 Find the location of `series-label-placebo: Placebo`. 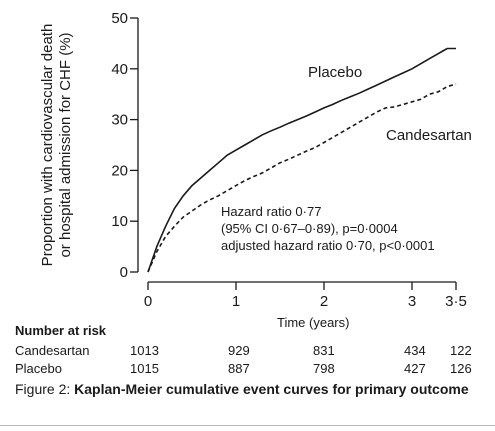

series-label-placebo: Placebo is located at coordinates (335, 72).